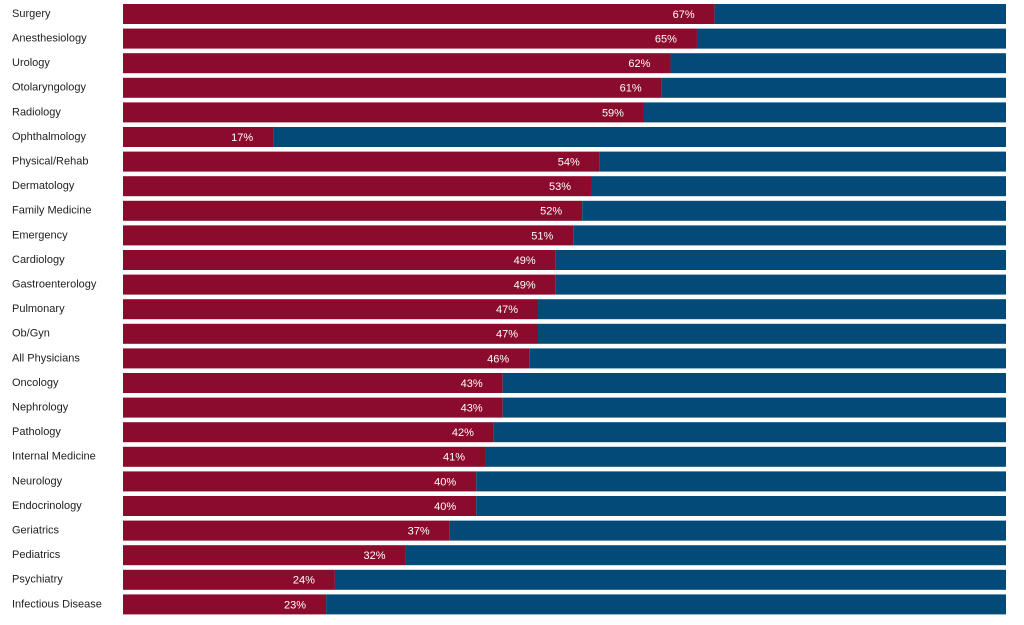  I want to click on category-label: Gastroenterology, so click(54, 285).